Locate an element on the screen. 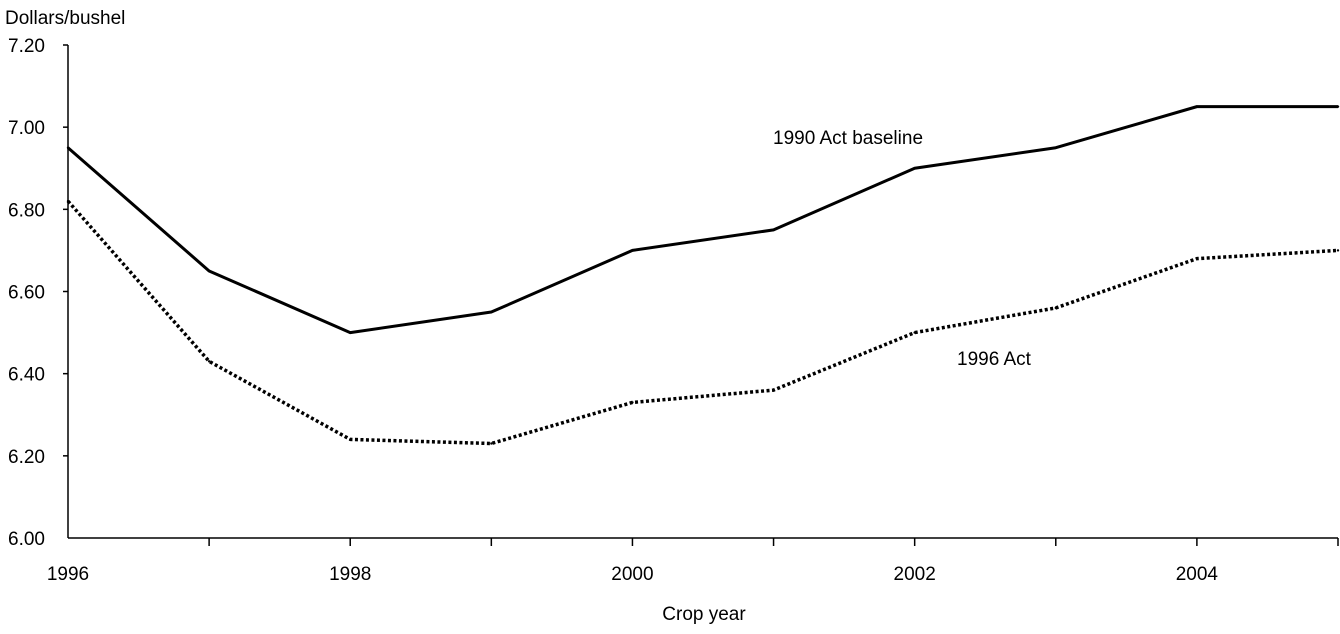 This screenshot has height=634, width=1340. x-tick-label: 2000 is located at coordinates (632, 574).